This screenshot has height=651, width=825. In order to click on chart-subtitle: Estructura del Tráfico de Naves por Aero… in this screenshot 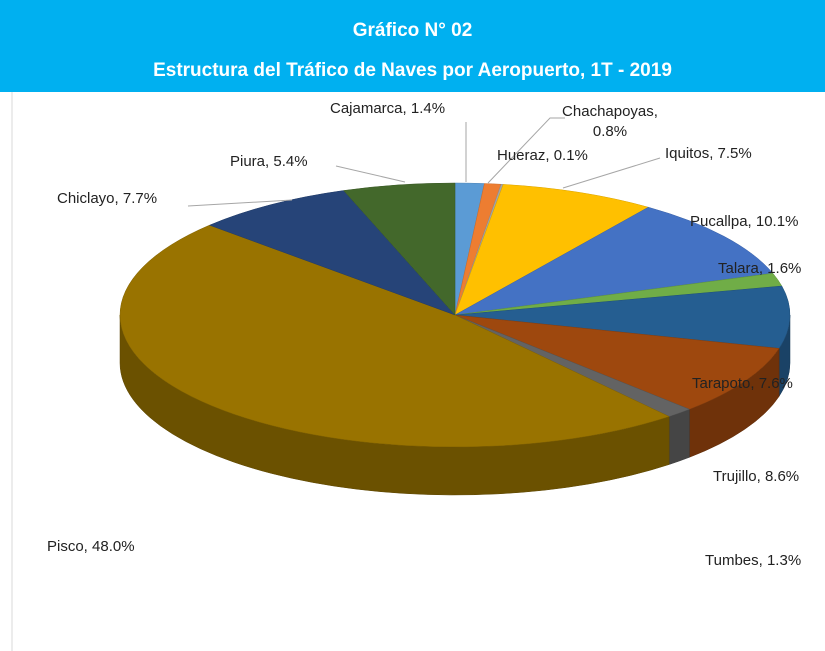, I will do `click(412, 70)`.